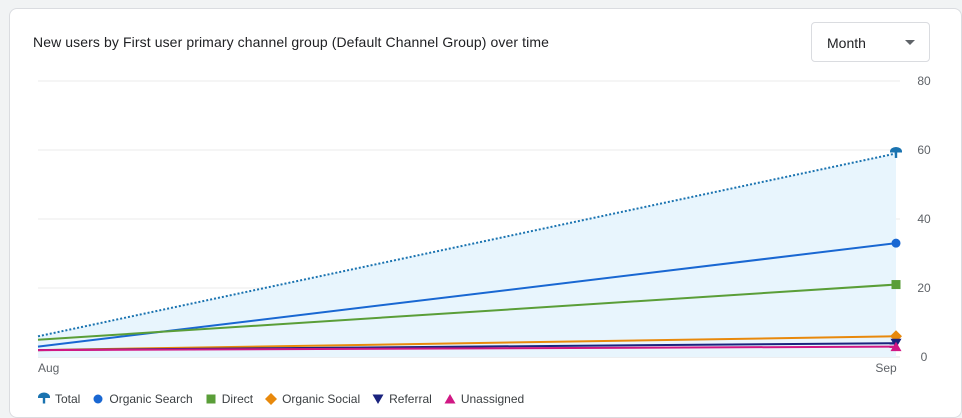 This screenshot has width=962, height=418. What do you see at coordinates (924, 288) in the screenshot?
I see `y-tick-label: 20` at bounding box center [924, 288].